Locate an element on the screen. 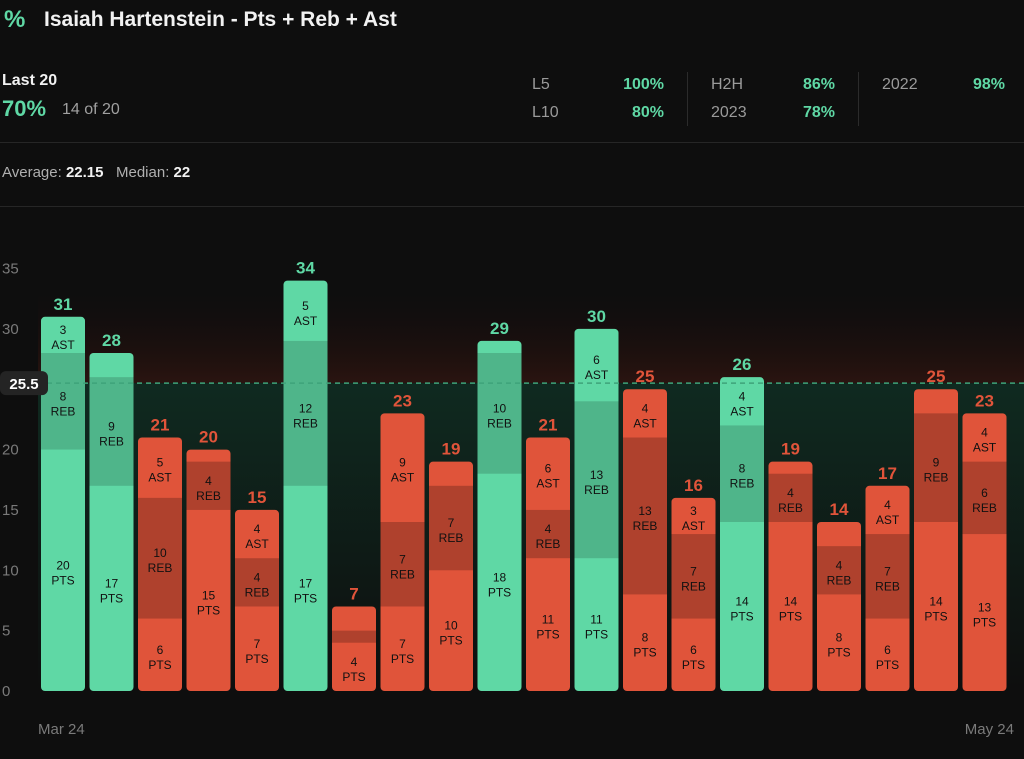  average-label: Average: is located at coordinates (32, 172).